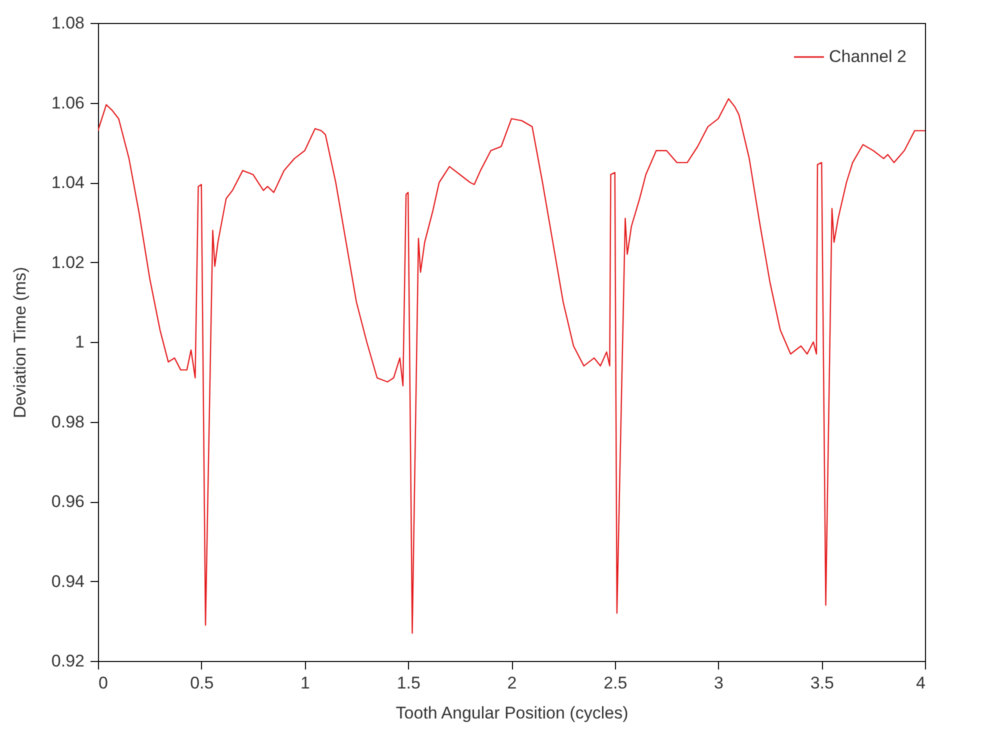 The image size is (989, 750). I want to click on y-tick-label: 0.96, so click(67, 501).